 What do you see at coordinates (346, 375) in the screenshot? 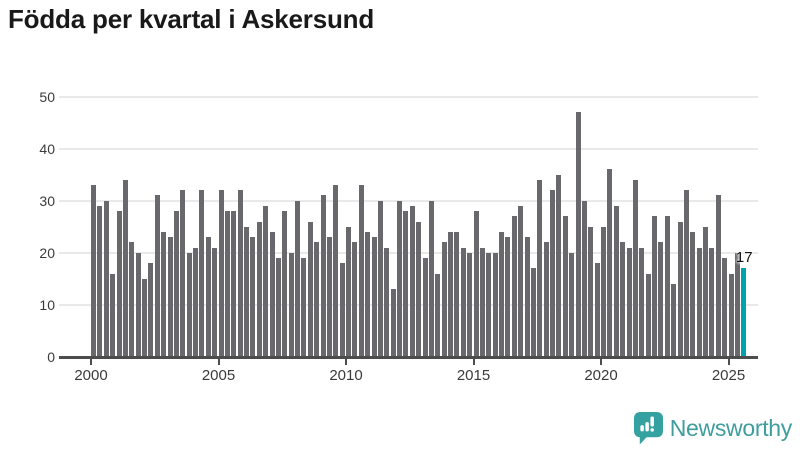
I see `x-axis-label: 2010` at bounding box center [346, 375].